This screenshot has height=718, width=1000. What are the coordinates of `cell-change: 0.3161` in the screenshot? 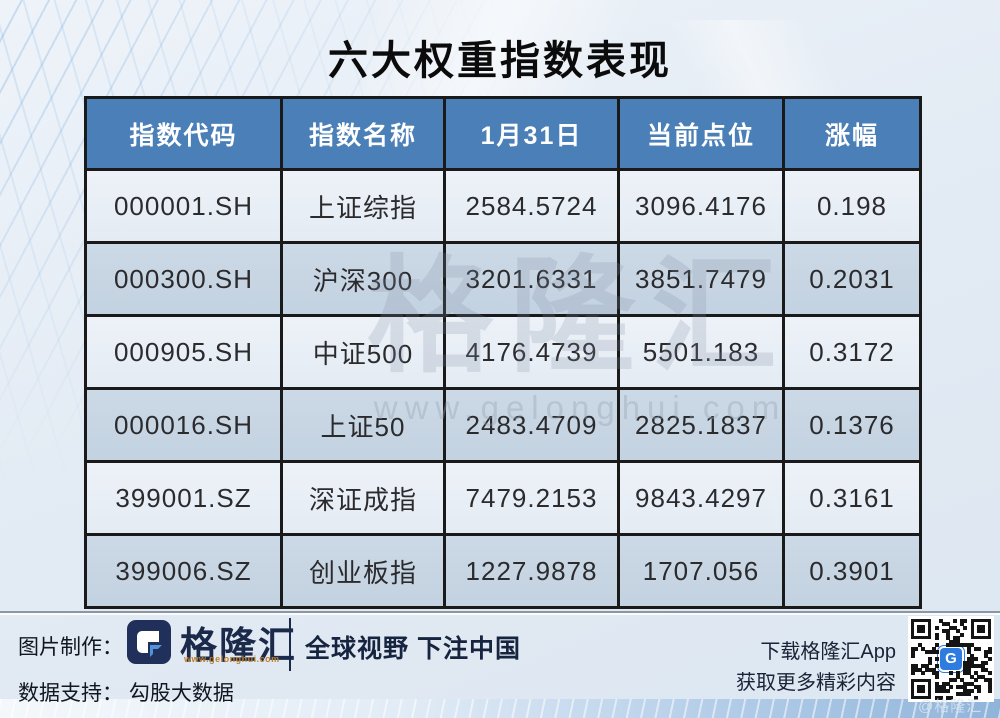 It's located at (852, 498).